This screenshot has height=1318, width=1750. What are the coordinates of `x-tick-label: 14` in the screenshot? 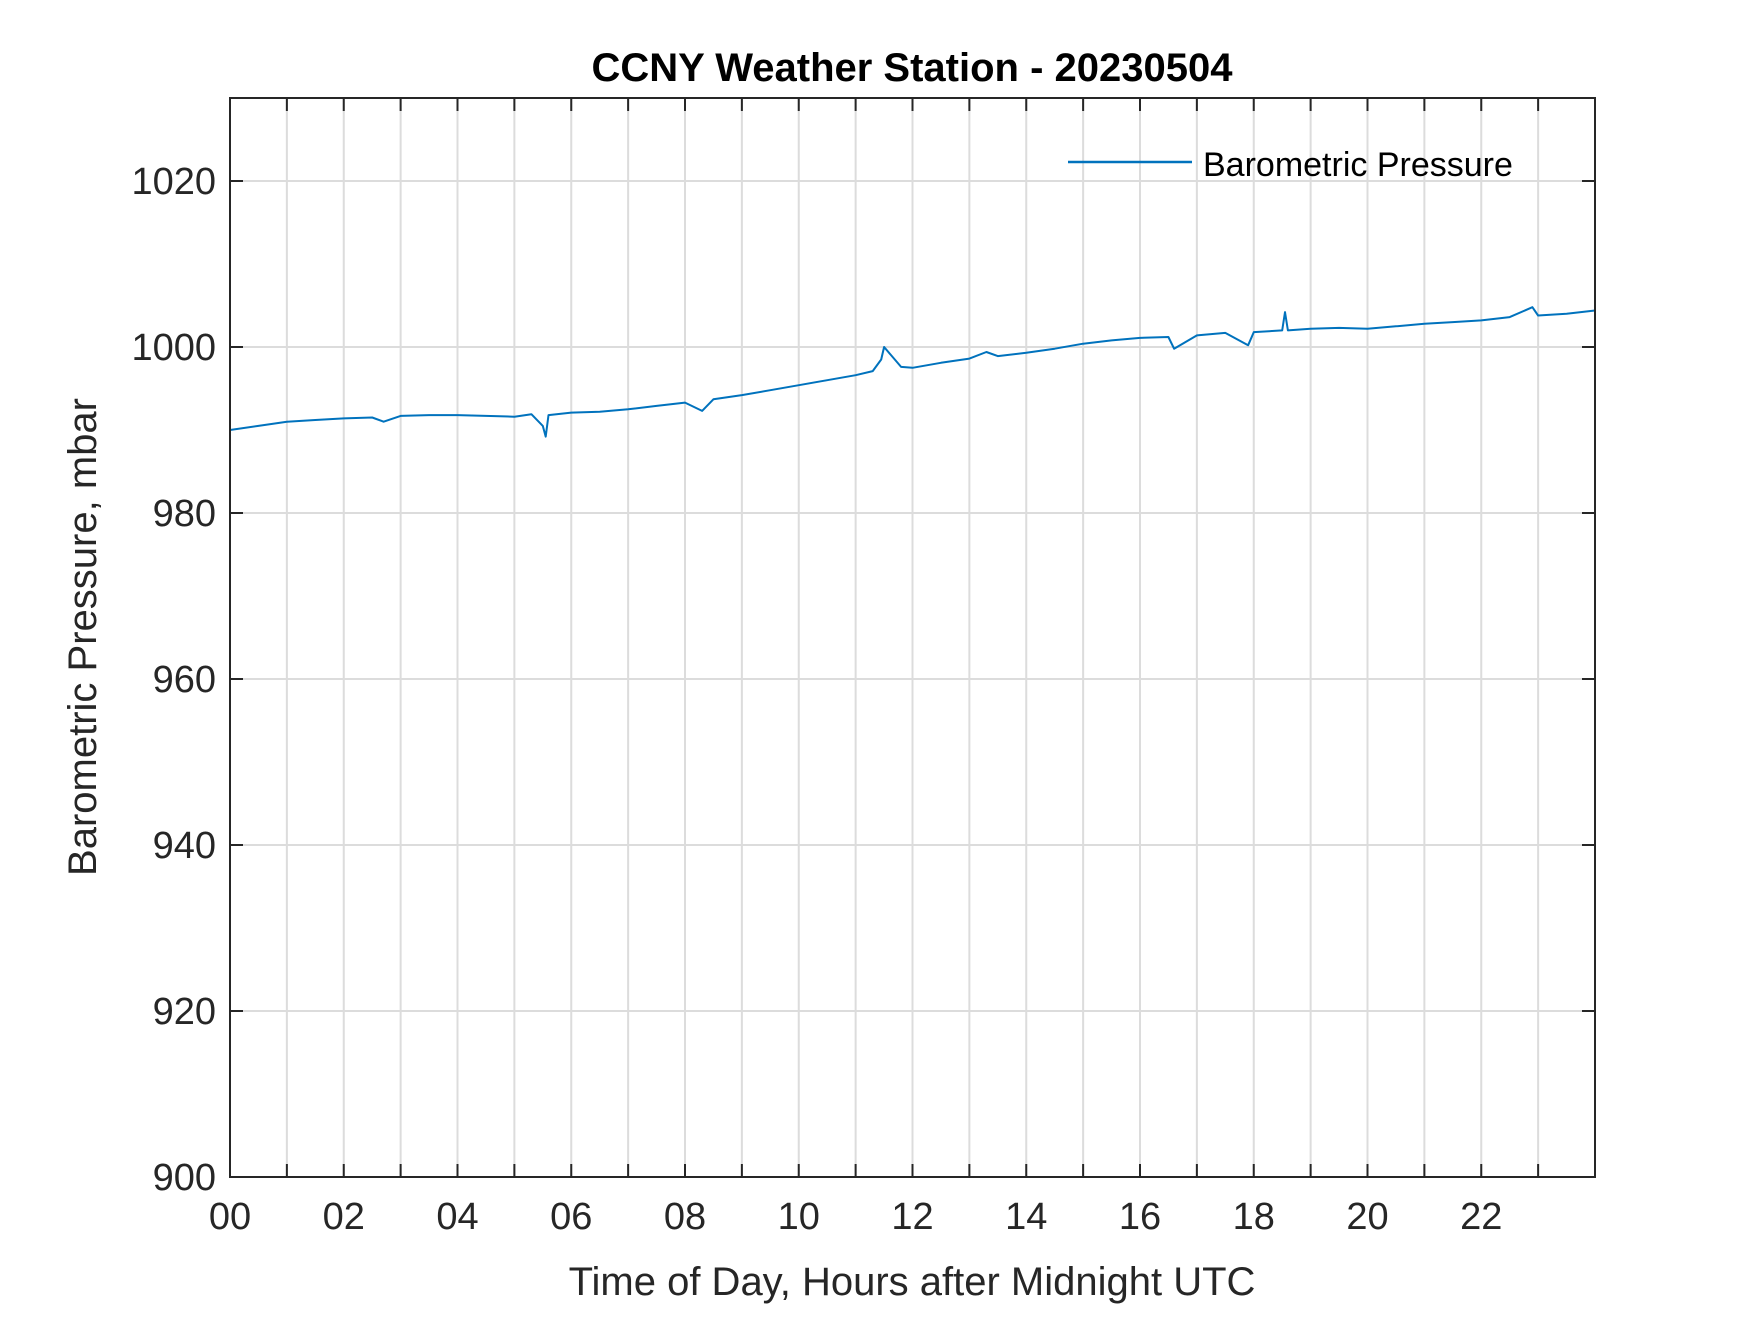 It's located at (1026, 1217).